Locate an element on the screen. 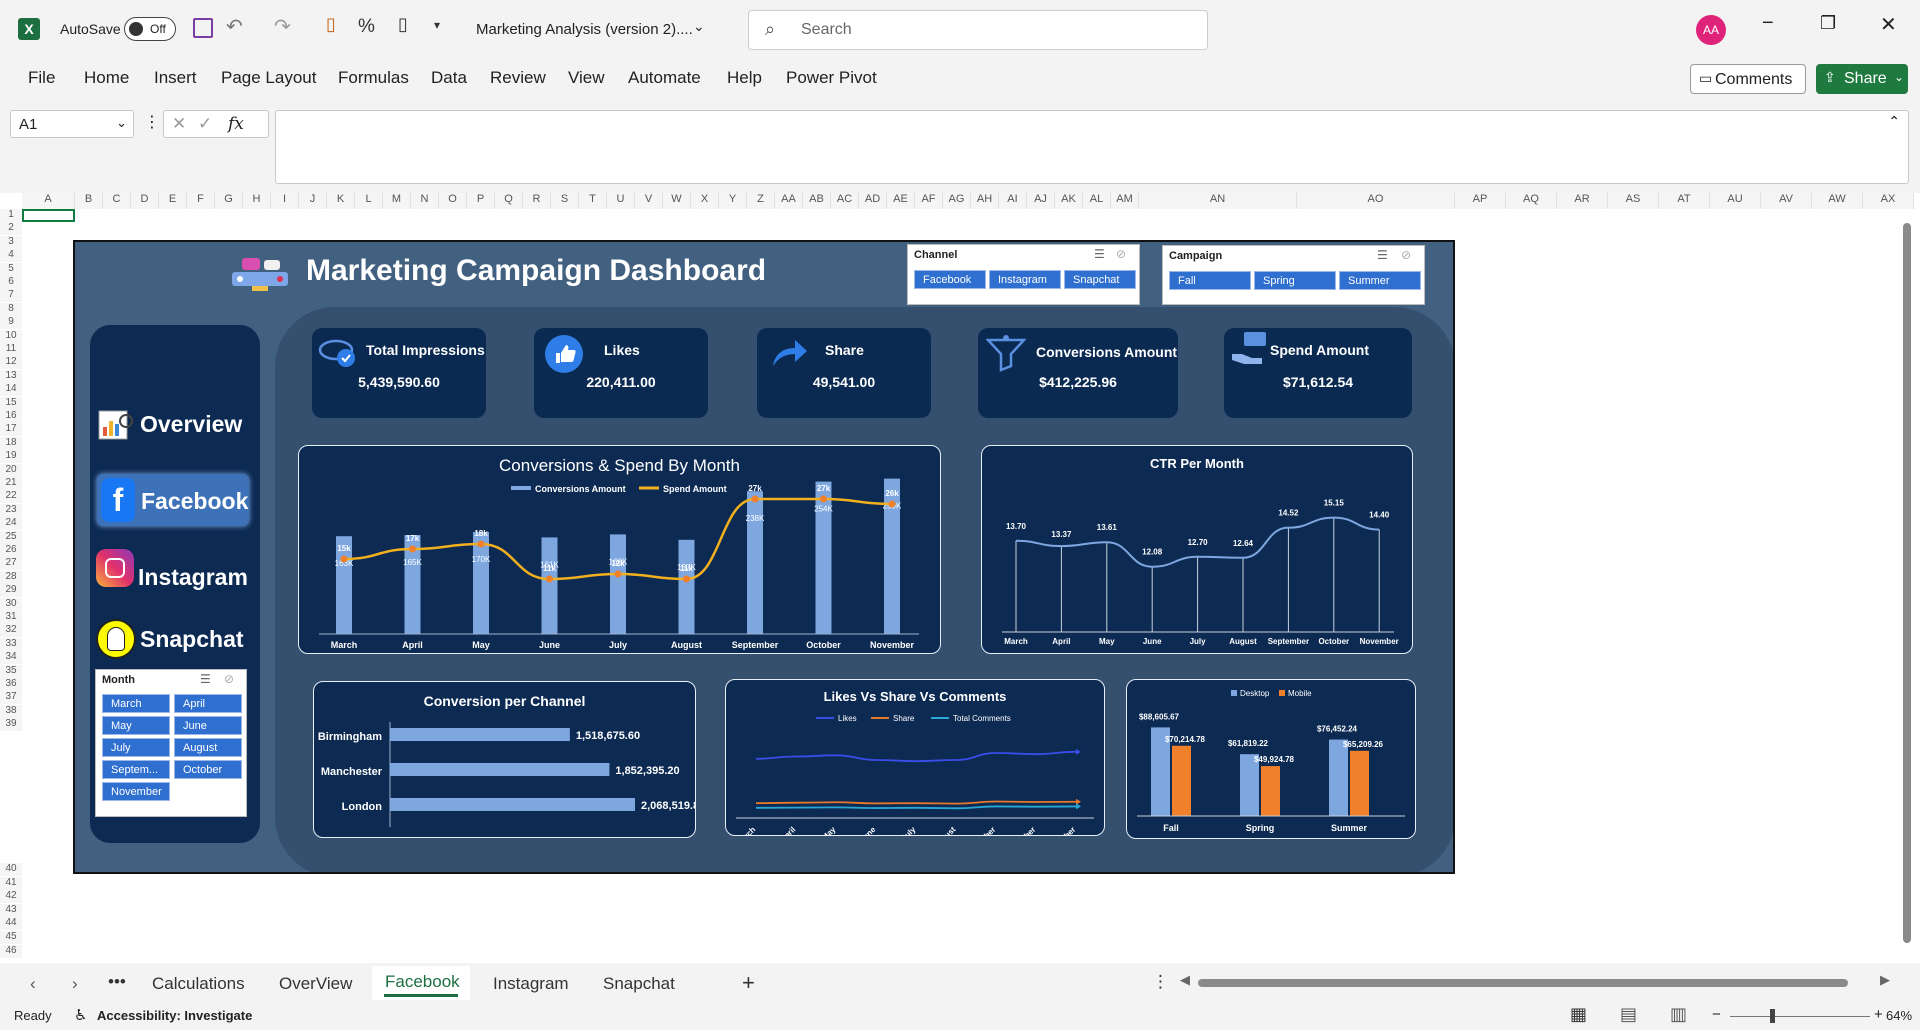 This screenshot has height=1030, width=1920. column-header: Q is located at coordinates (509, 201).